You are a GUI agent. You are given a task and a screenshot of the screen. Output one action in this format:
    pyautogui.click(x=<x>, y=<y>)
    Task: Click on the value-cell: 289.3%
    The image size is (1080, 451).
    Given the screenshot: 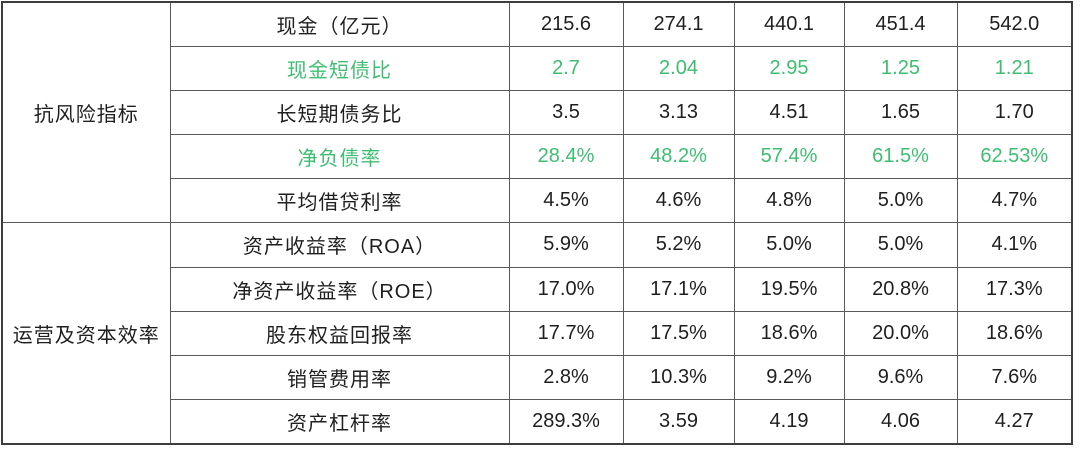 What is the action you would take?
    pyautogui.click(x=566, y=421)
    